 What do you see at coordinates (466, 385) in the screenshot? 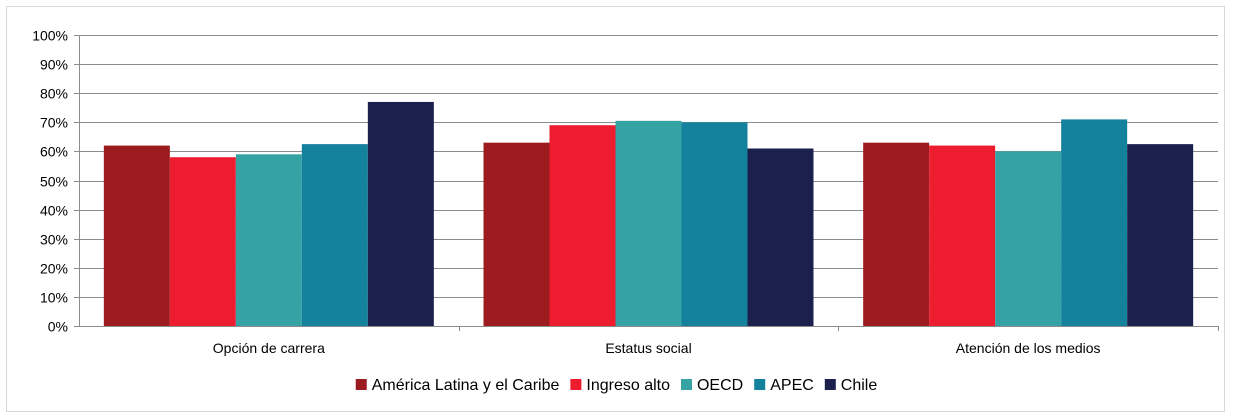
I see `legend-label: América Latina y el Caribe` at bounding box center [466, 385].